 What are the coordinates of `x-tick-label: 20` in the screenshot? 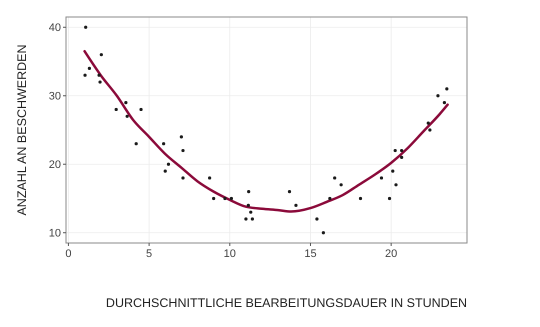 It's located at (391, 254).